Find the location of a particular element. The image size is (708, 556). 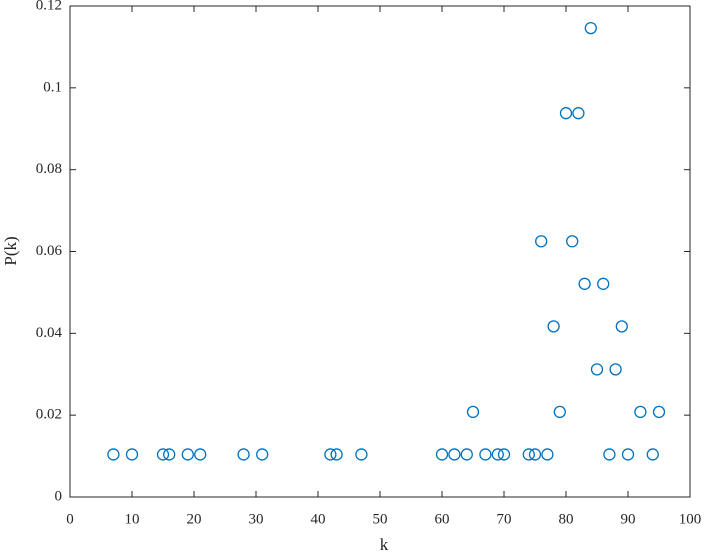

y-tick-label: 0.06 is located at coordinates (49, 251).